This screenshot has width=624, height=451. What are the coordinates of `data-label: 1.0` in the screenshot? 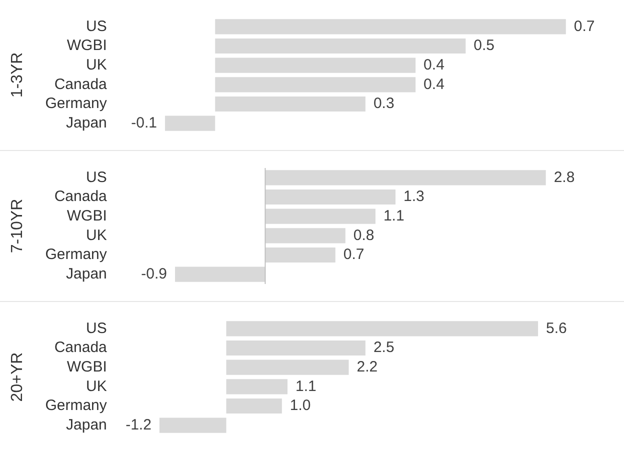 It's located at (300, 405).